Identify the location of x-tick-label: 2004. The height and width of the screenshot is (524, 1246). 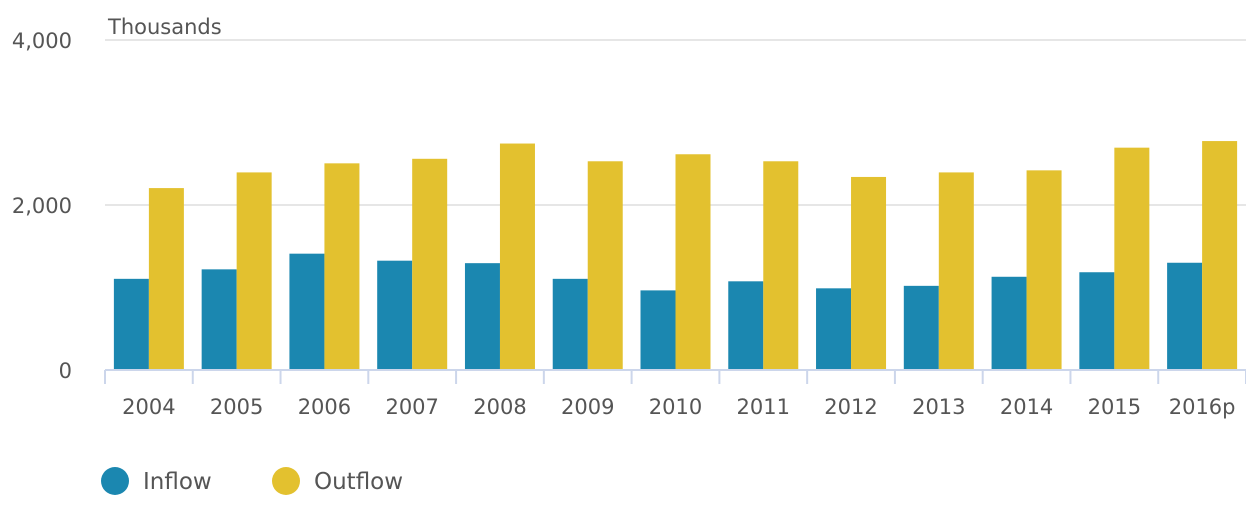
(148, 407).